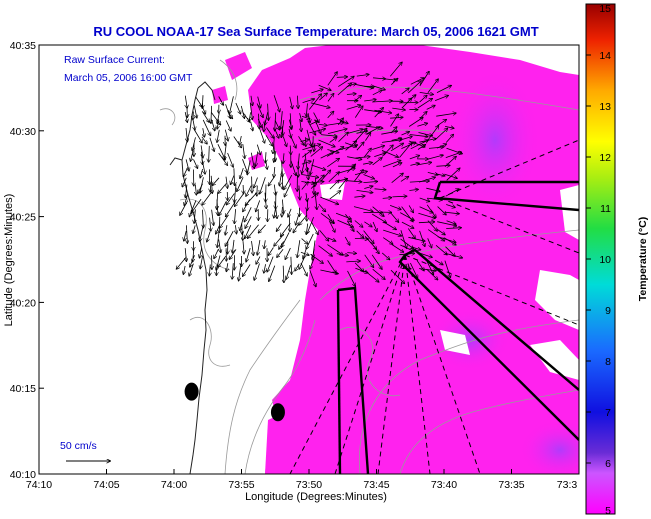 This screenshot has width=651, height=519. I want to click on colorbar-tick-label: 15, so click(605, 9).